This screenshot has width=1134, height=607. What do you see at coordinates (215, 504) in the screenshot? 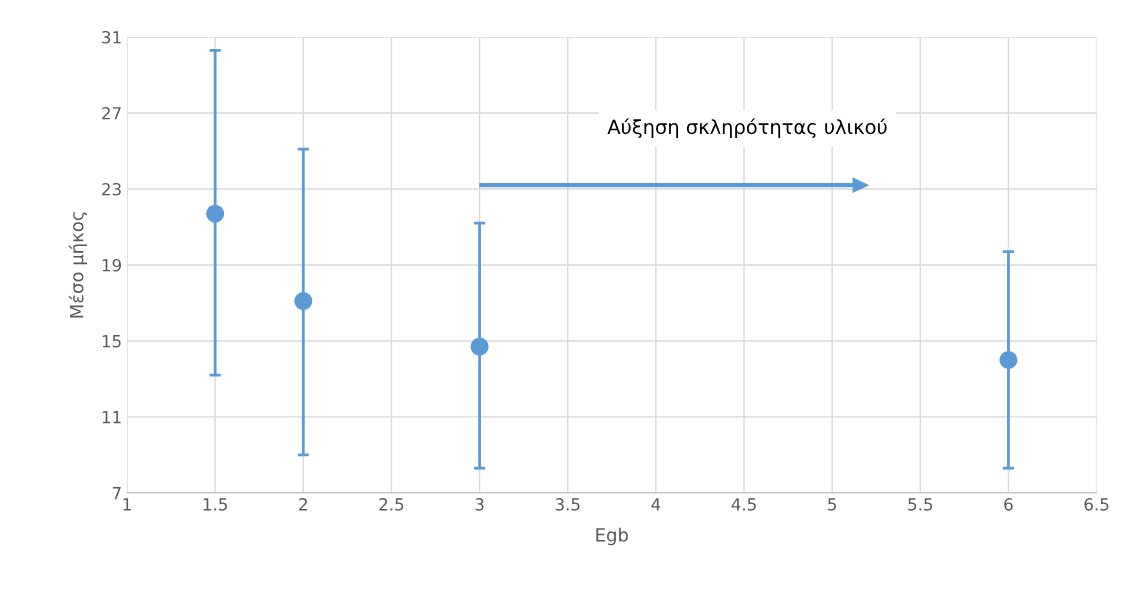
I see `x-tick-label: 1.5` at bounding box center [215, 504].